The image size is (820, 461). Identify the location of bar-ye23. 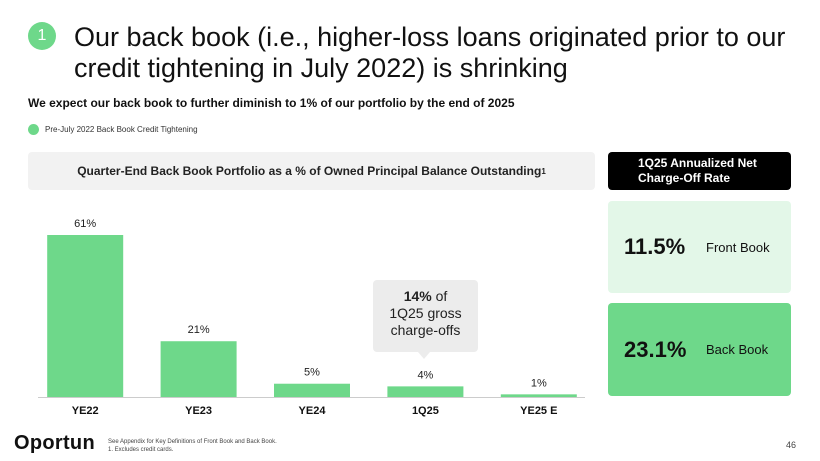
(198, 369).